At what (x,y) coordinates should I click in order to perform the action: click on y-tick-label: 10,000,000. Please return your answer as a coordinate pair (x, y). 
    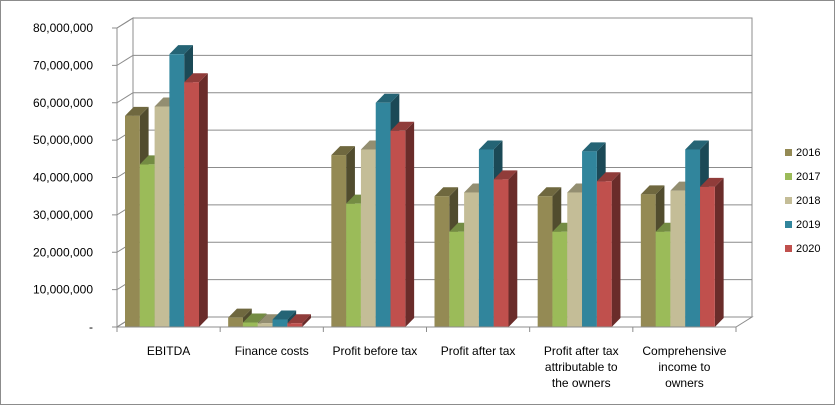
    Looking at the image, I should click on (63, 290).